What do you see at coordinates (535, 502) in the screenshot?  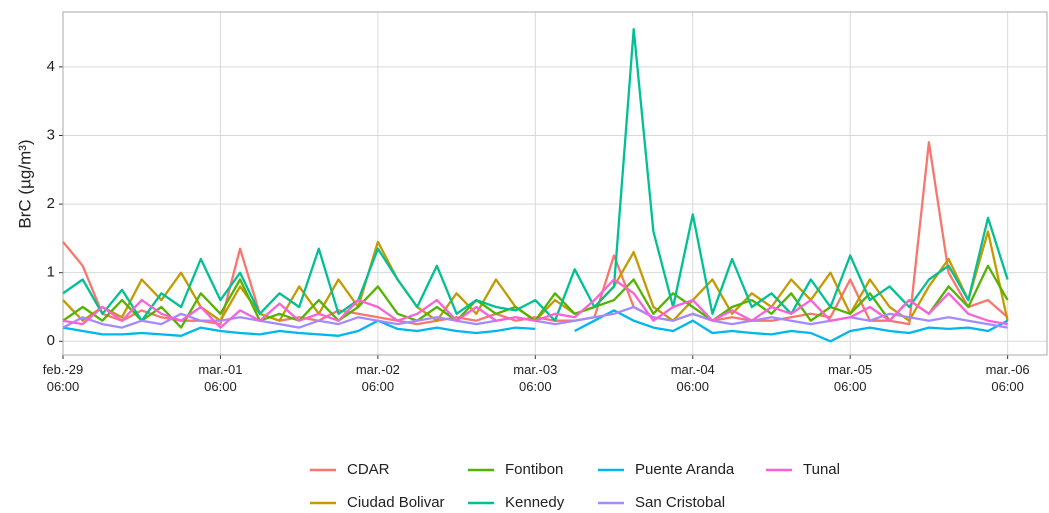 I see `legend-label: Kennedy` at bounding box center [535, 502].